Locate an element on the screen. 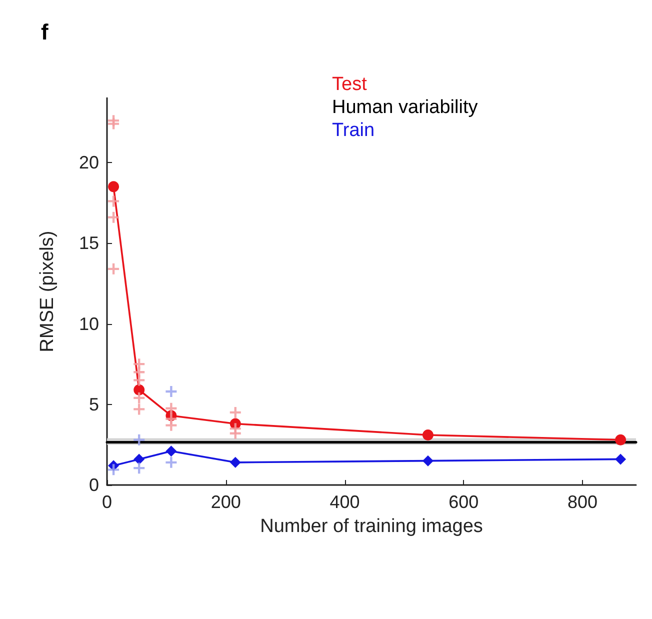  text: Test is located at coordinates (350, 84).